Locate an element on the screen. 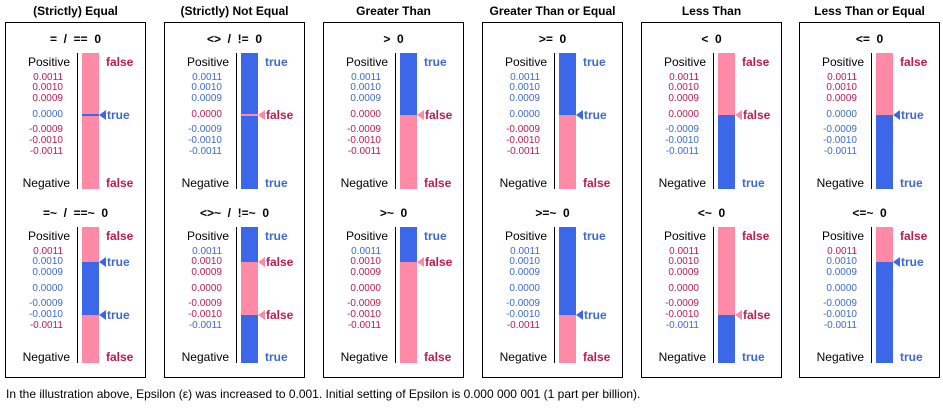 This screenshot has width=943, height=411. operator-label: >=~ 0 is located at coordinates (552, 213).